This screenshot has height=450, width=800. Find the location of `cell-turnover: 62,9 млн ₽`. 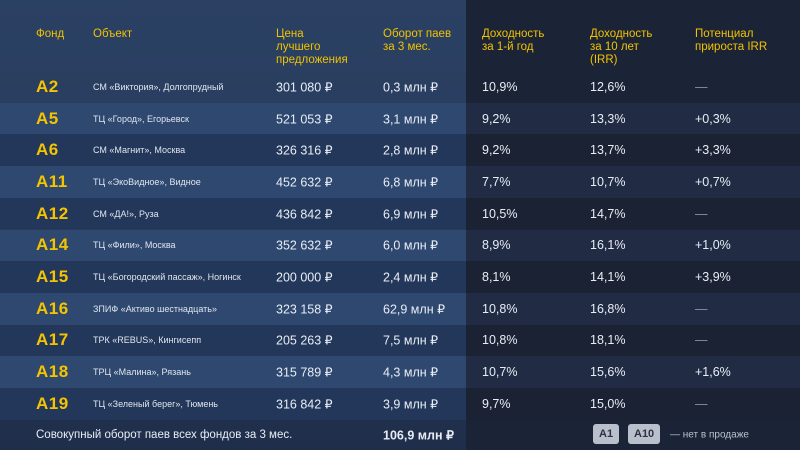

cell-turnover: 62,9 млн ₽ is located at coordinates (414, 309).